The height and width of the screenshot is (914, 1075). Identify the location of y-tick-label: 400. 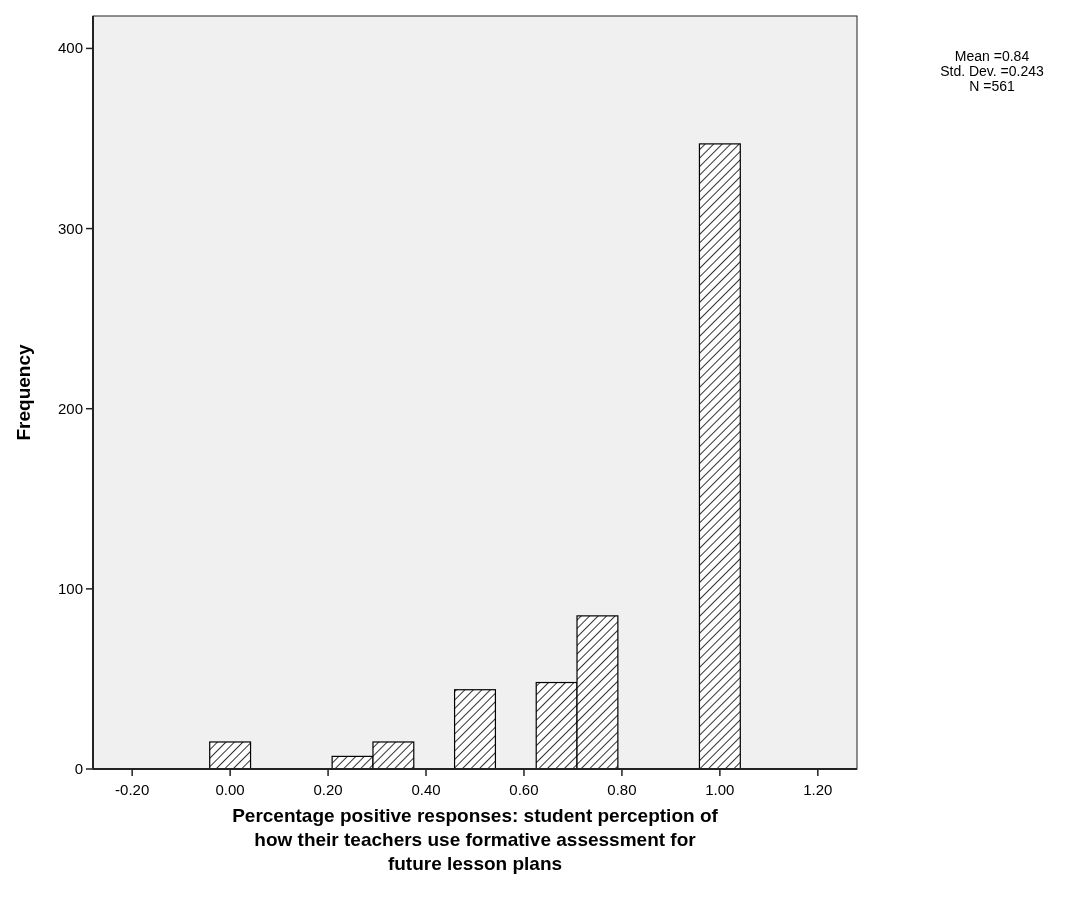
(70, 48).